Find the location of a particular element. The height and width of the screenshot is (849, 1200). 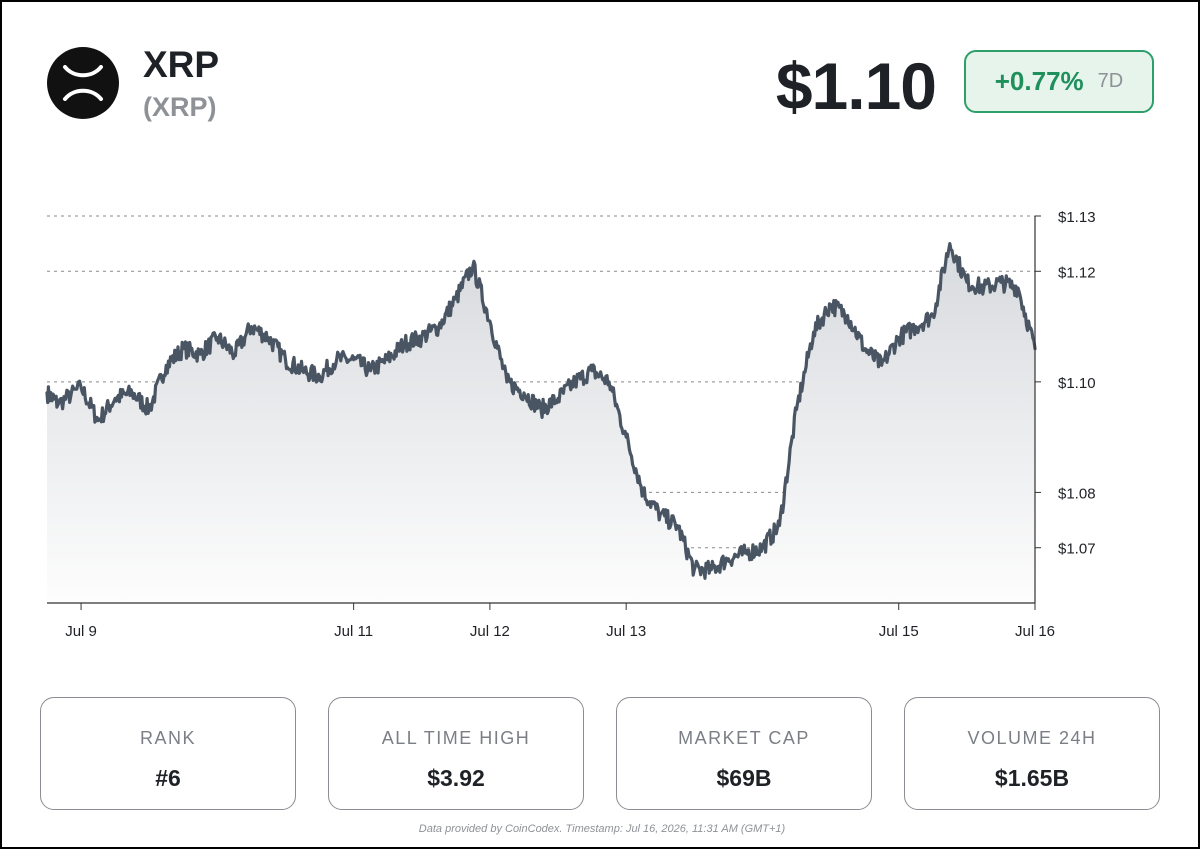

stat-label: MARKET CAP is located at coordinates (744, 738).